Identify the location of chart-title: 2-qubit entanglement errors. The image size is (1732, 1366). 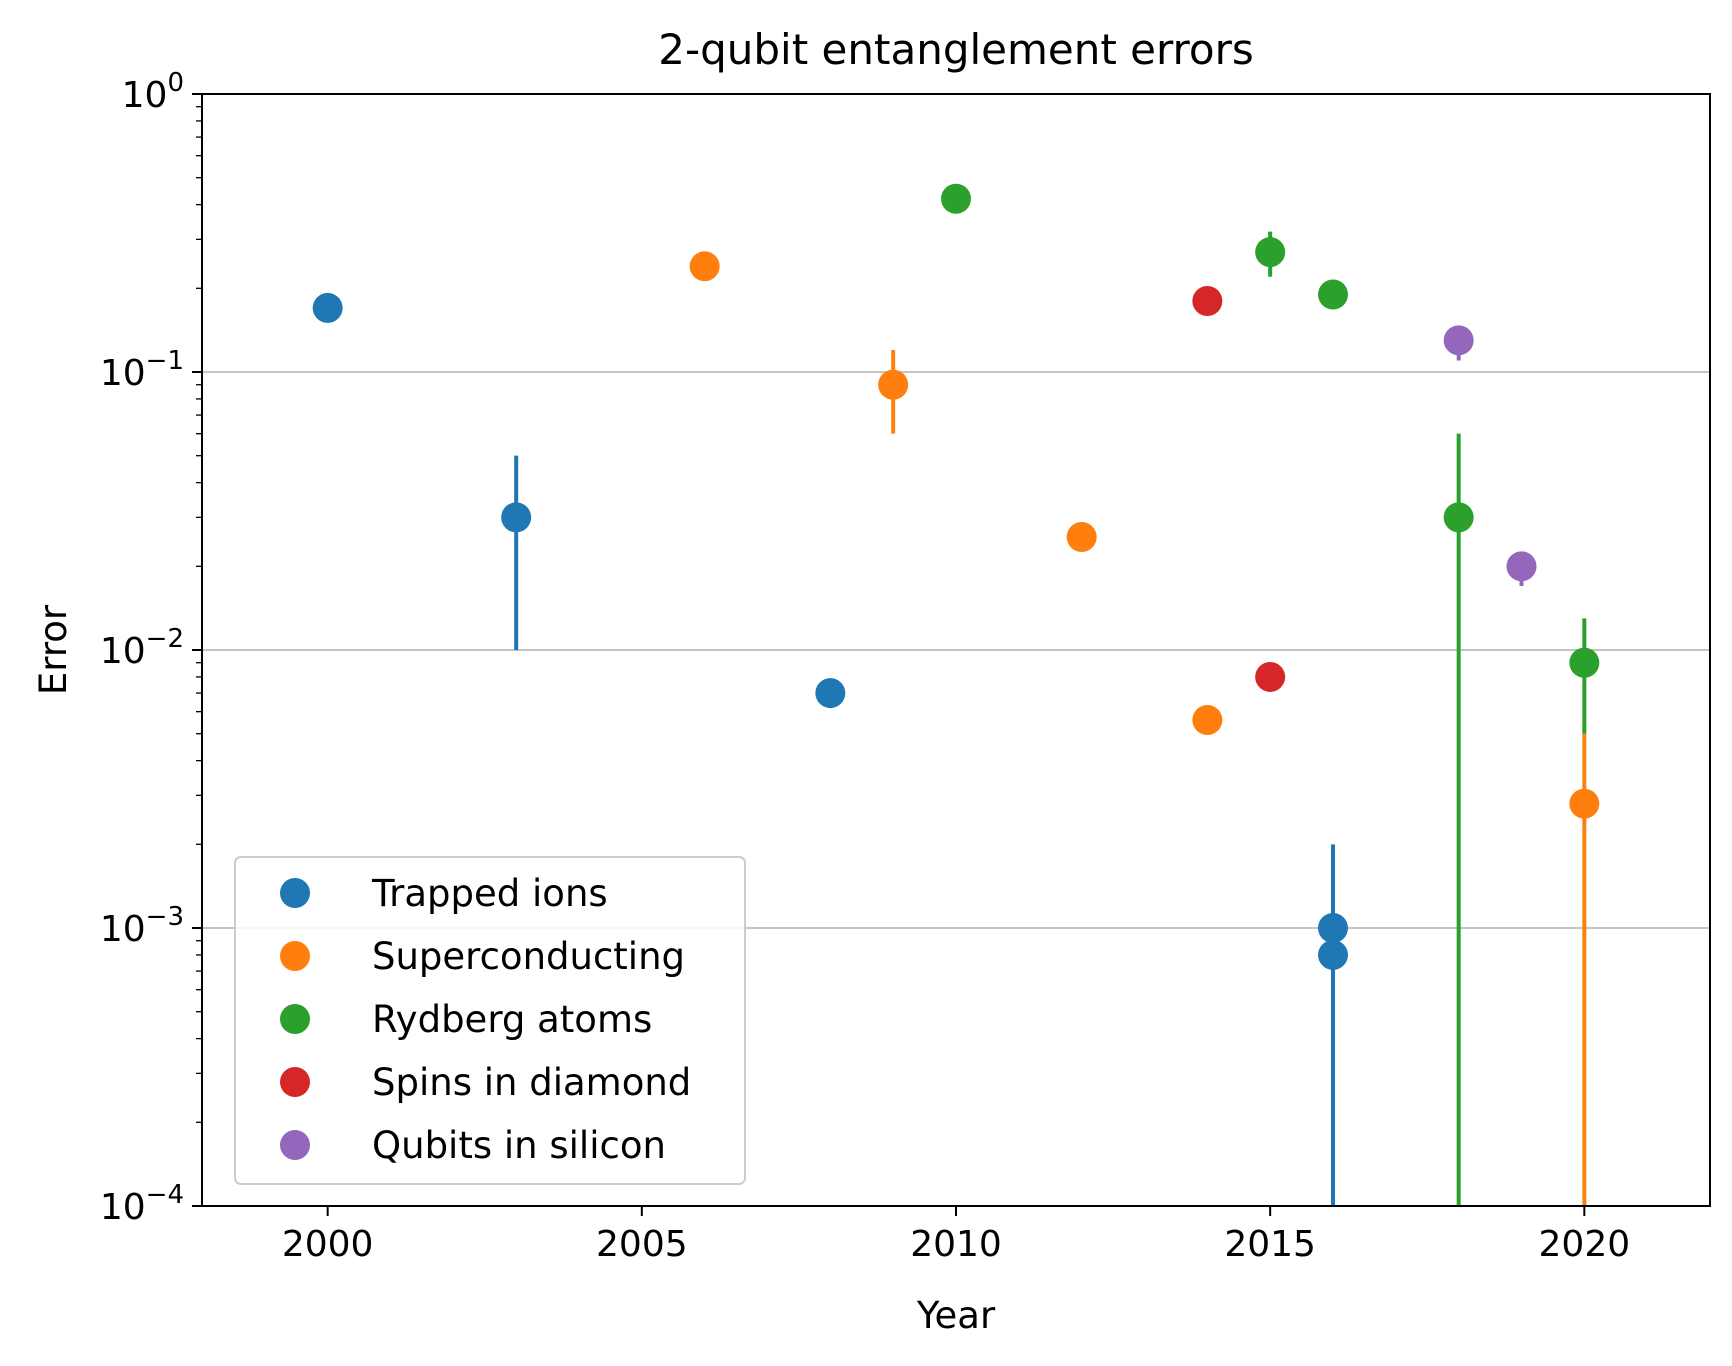
(956, 49).